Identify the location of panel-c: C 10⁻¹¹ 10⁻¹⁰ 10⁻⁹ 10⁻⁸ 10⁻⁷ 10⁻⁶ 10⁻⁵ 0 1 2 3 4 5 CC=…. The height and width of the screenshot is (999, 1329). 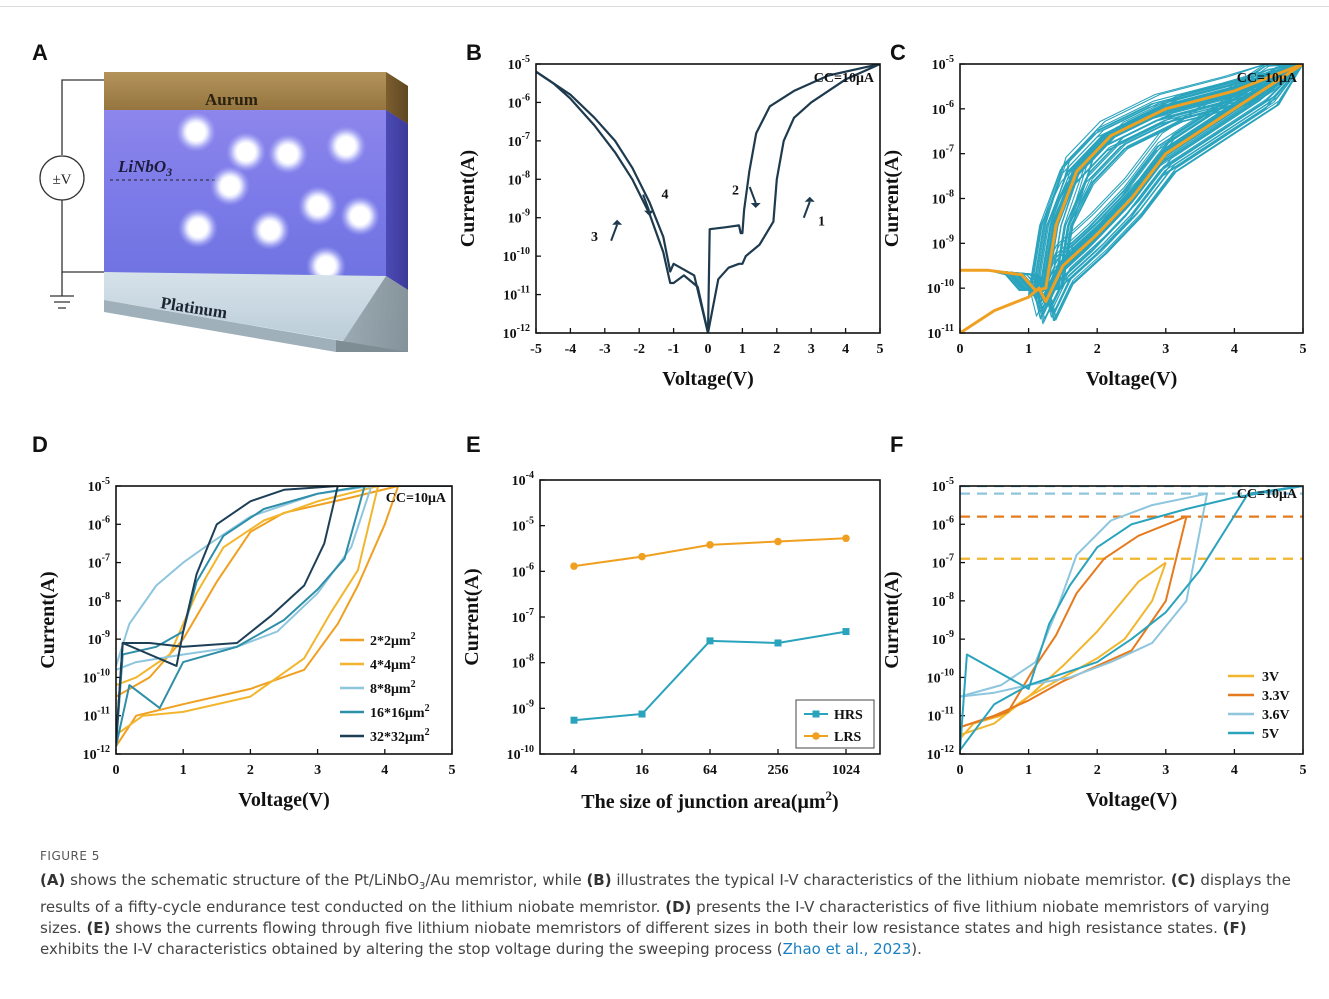
(1094, 215).